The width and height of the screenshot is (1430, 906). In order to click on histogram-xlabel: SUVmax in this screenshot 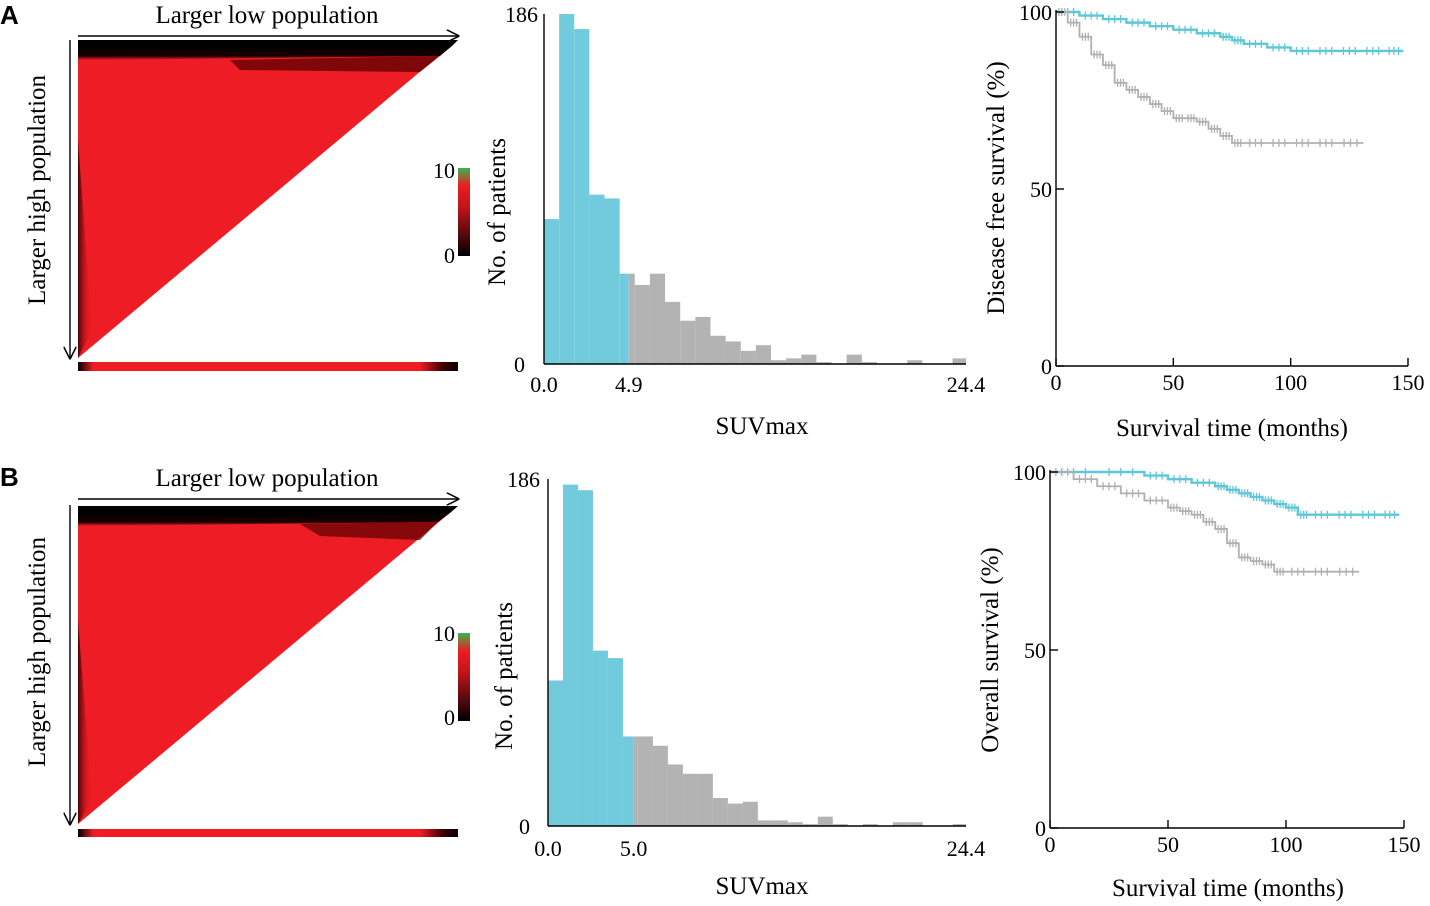, I will do `click(762, 886)`.